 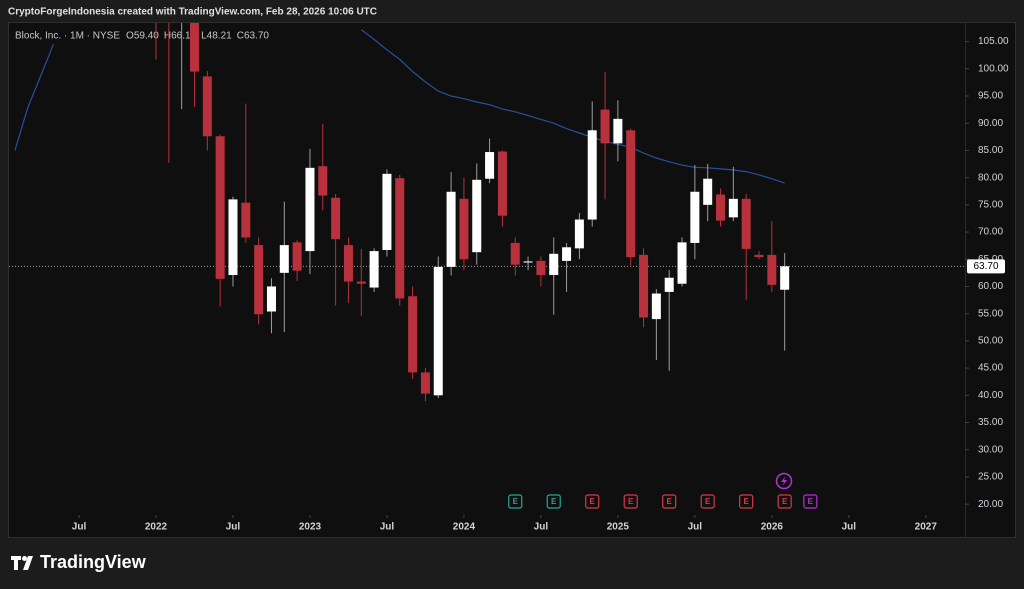 I want to click on x-tick-label: 2023, so click(x=310, y=527).